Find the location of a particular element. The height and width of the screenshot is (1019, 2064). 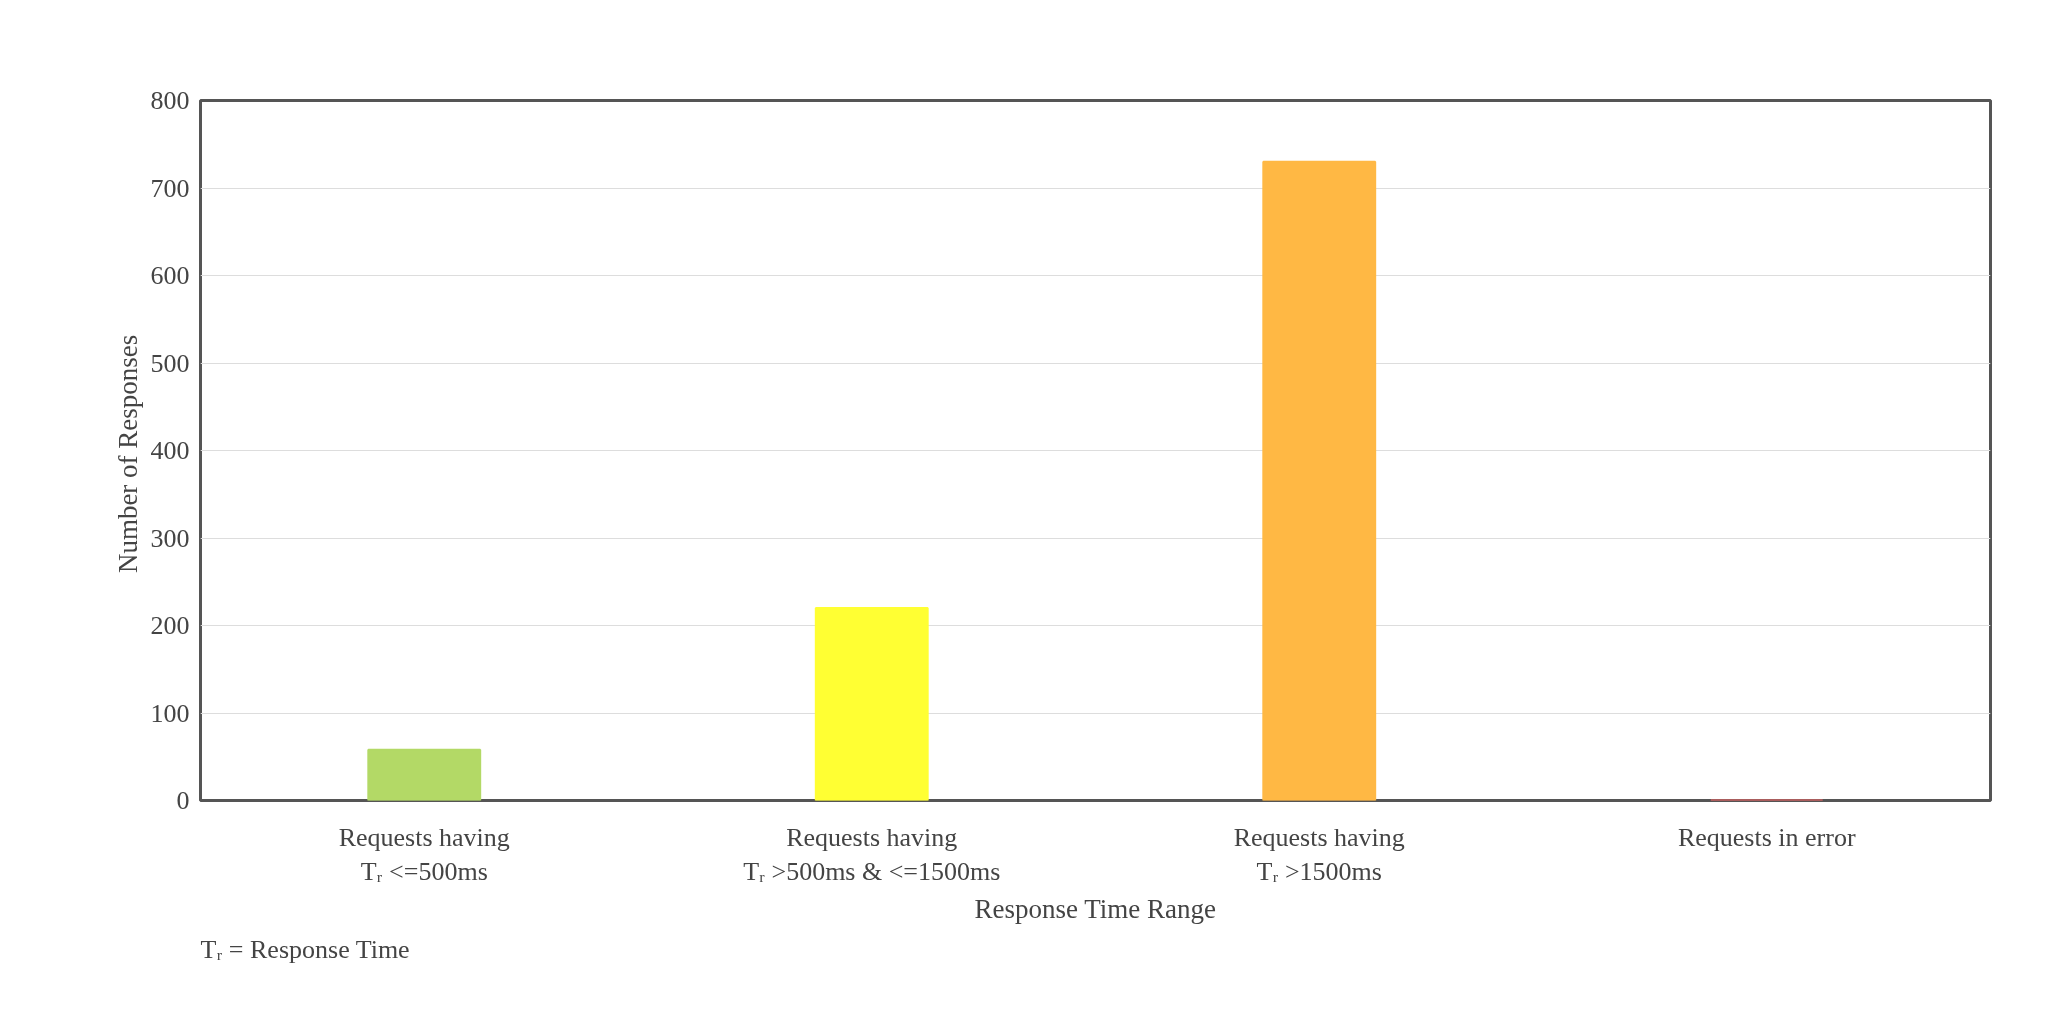

y-axis-title: Number of Responses is located at coordinates (127, 454).